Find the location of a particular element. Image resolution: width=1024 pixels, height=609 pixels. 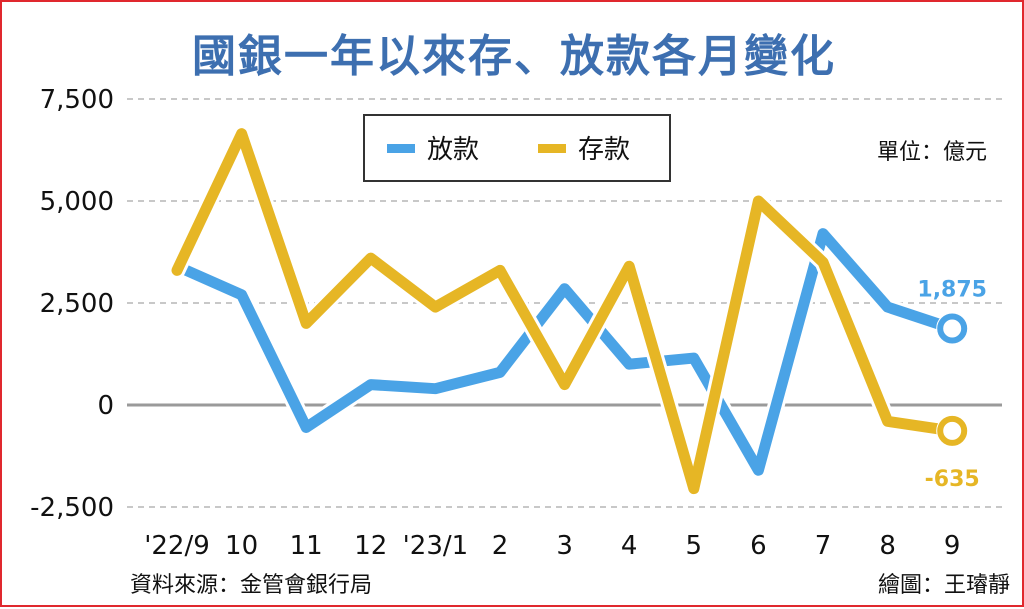

x-tick-label: 9 is located at coordinates (952, 546).